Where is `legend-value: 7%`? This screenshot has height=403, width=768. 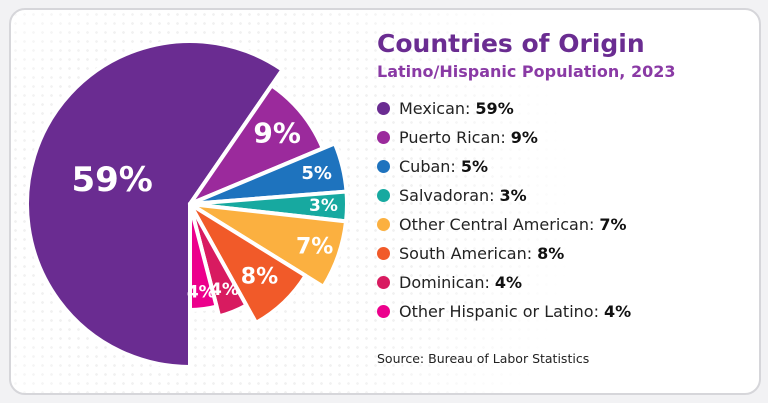
legend-value: 7% is located at coordinates (613, 224).